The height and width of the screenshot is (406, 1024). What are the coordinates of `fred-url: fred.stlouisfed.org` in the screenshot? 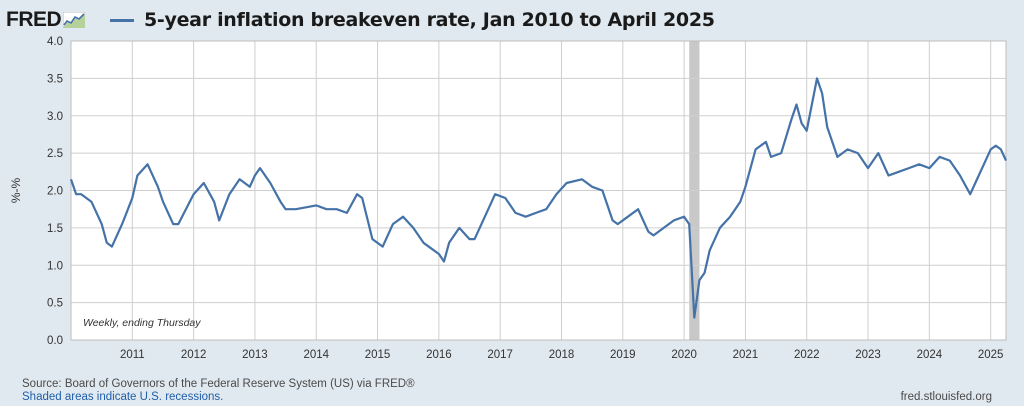 It's located at (946, 397).